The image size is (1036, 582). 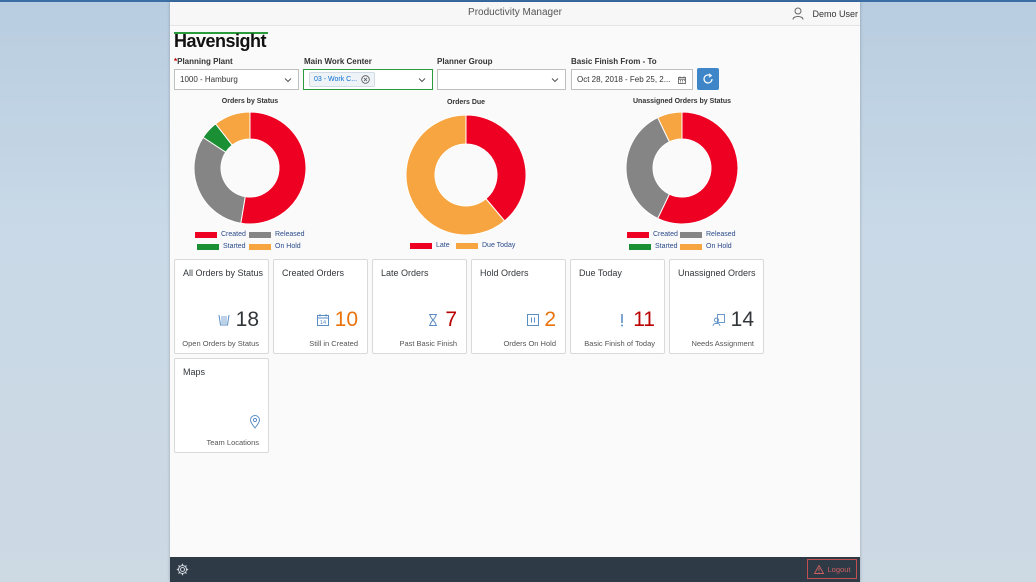 What do you see at coordinates (835, 13) in the screenshot?
I see `user-name: Demo User` at bounding box center [835, 13].